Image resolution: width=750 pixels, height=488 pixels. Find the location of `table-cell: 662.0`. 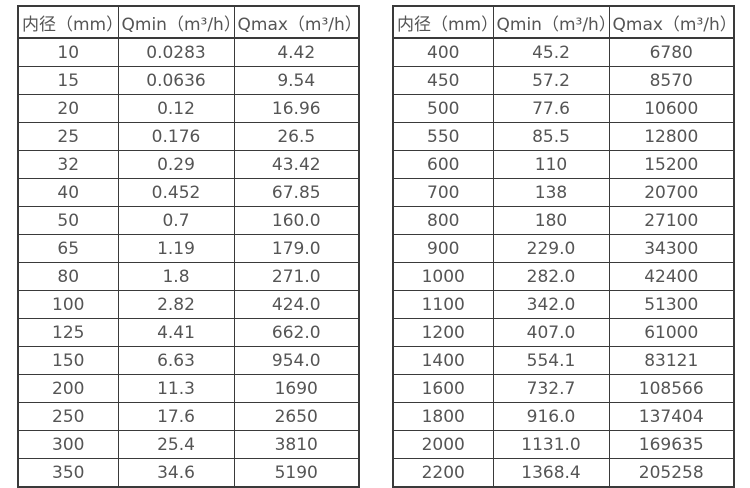

table-cell: 662.0 is located at coordinates (296, 332).